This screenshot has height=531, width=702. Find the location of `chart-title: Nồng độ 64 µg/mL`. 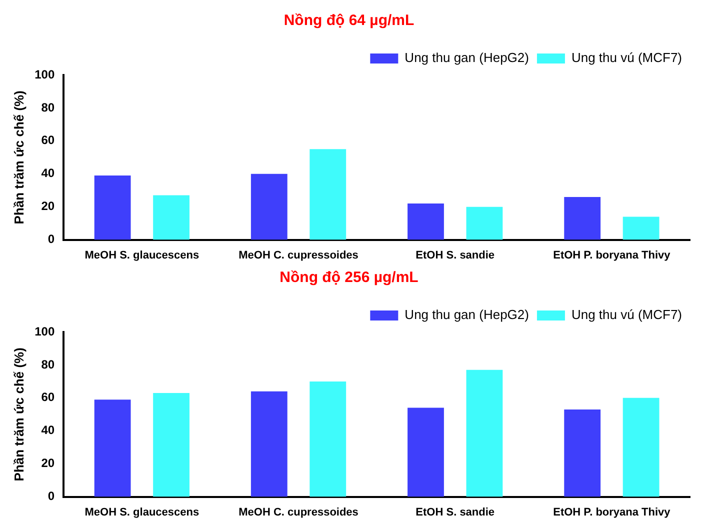

chart-title: Nồng độ 64 µg/mL is located at coordinates (349, 21).